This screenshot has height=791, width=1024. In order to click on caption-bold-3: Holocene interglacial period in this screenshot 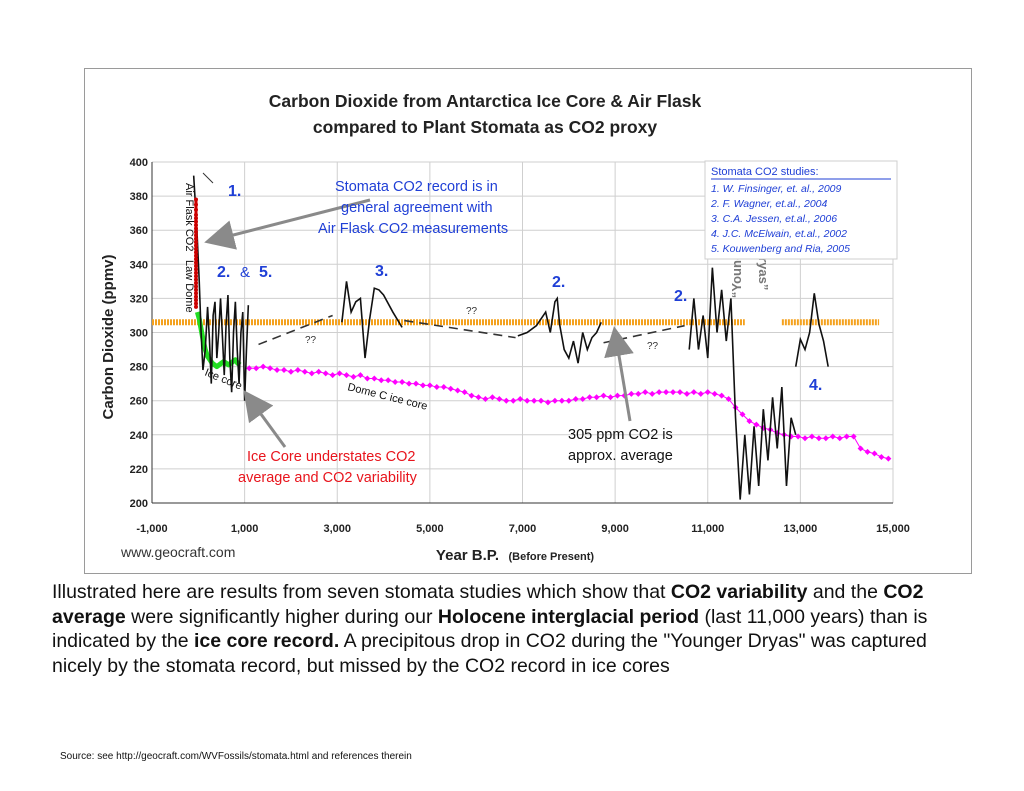, I will do `click(568, 616)`.